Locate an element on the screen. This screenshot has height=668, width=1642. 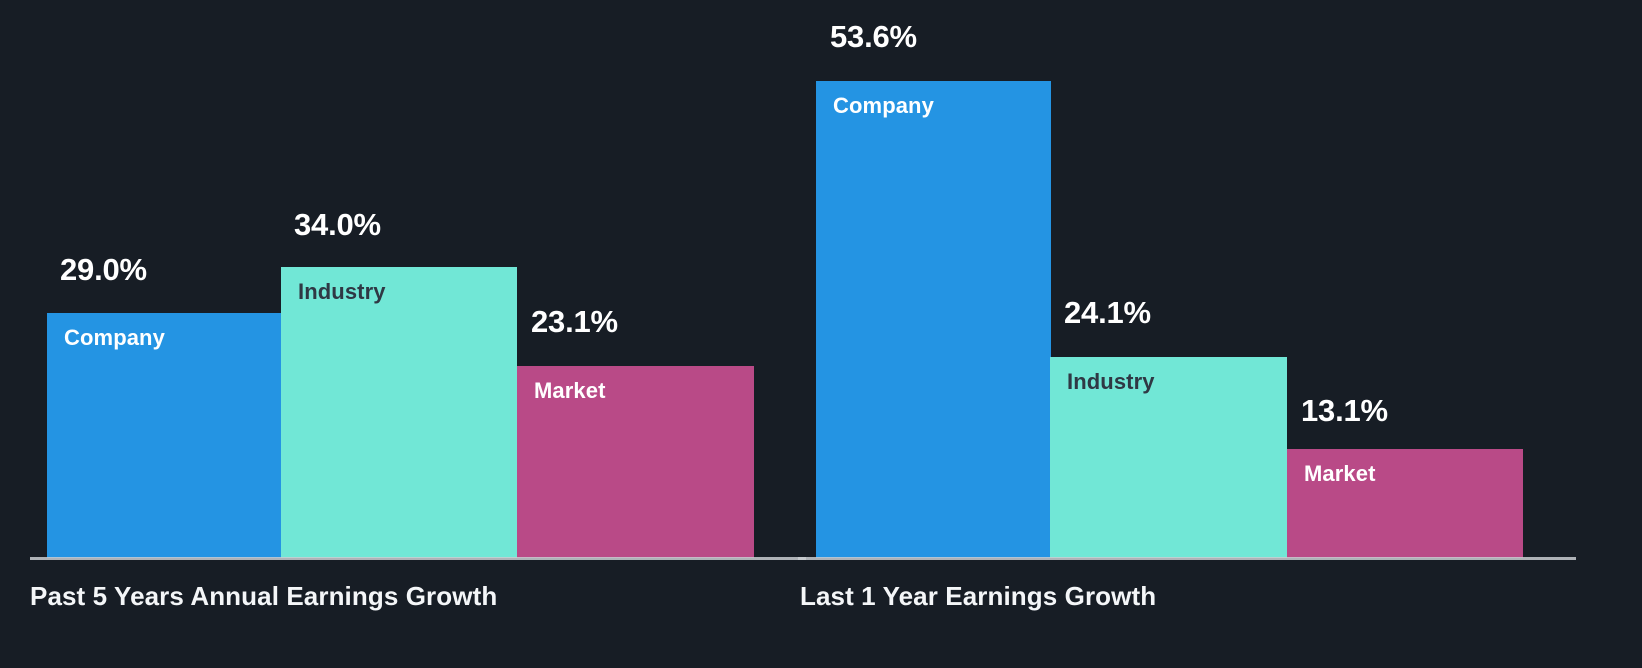
bar-series-label-market-right: Market is located at coordinates (1340, 473).